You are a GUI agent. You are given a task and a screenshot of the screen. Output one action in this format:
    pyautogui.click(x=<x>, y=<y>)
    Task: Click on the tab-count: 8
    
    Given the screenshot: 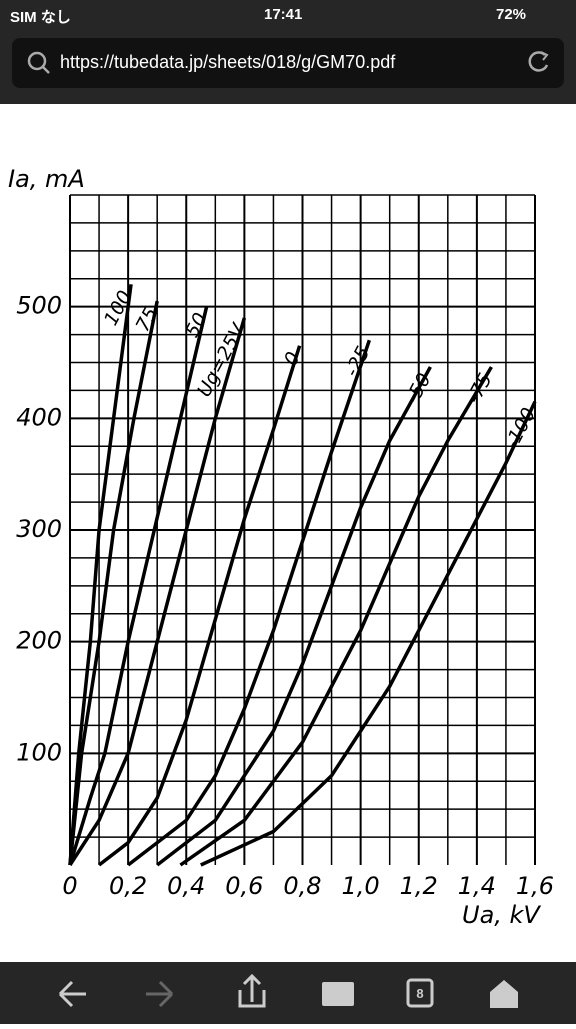 What is the action you would take?
    pyautogui.click(x=419, y=993)
    